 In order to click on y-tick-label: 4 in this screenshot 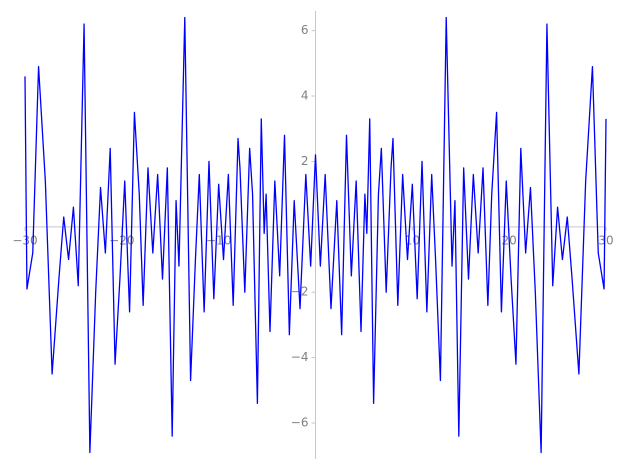, I will do `click(305, 96)`.